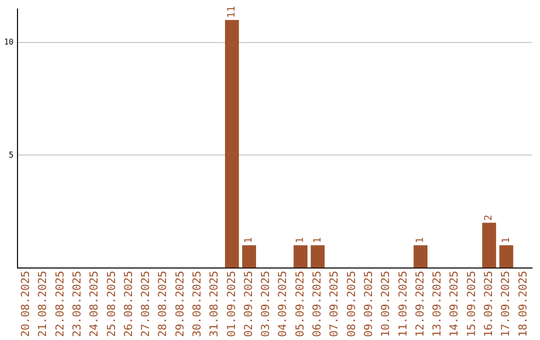  Describe the element at coordinates (523, 304) in the screenshot. I see `x-tick-label: 18.09.2025` at that location.